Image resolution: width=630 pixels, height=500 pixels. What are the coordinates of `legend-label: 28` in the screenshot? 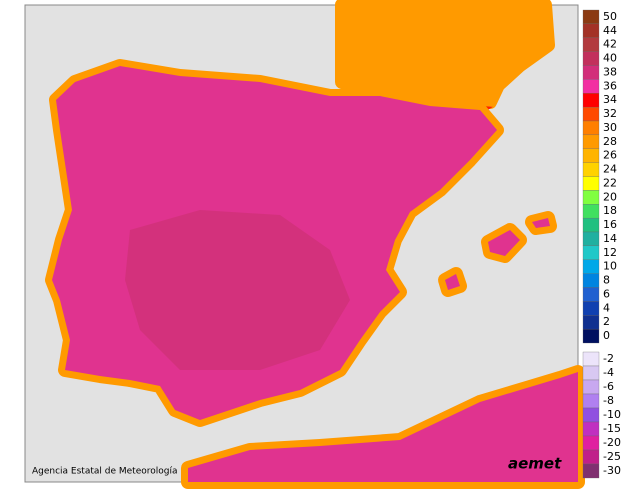 It's located at (610, 141).